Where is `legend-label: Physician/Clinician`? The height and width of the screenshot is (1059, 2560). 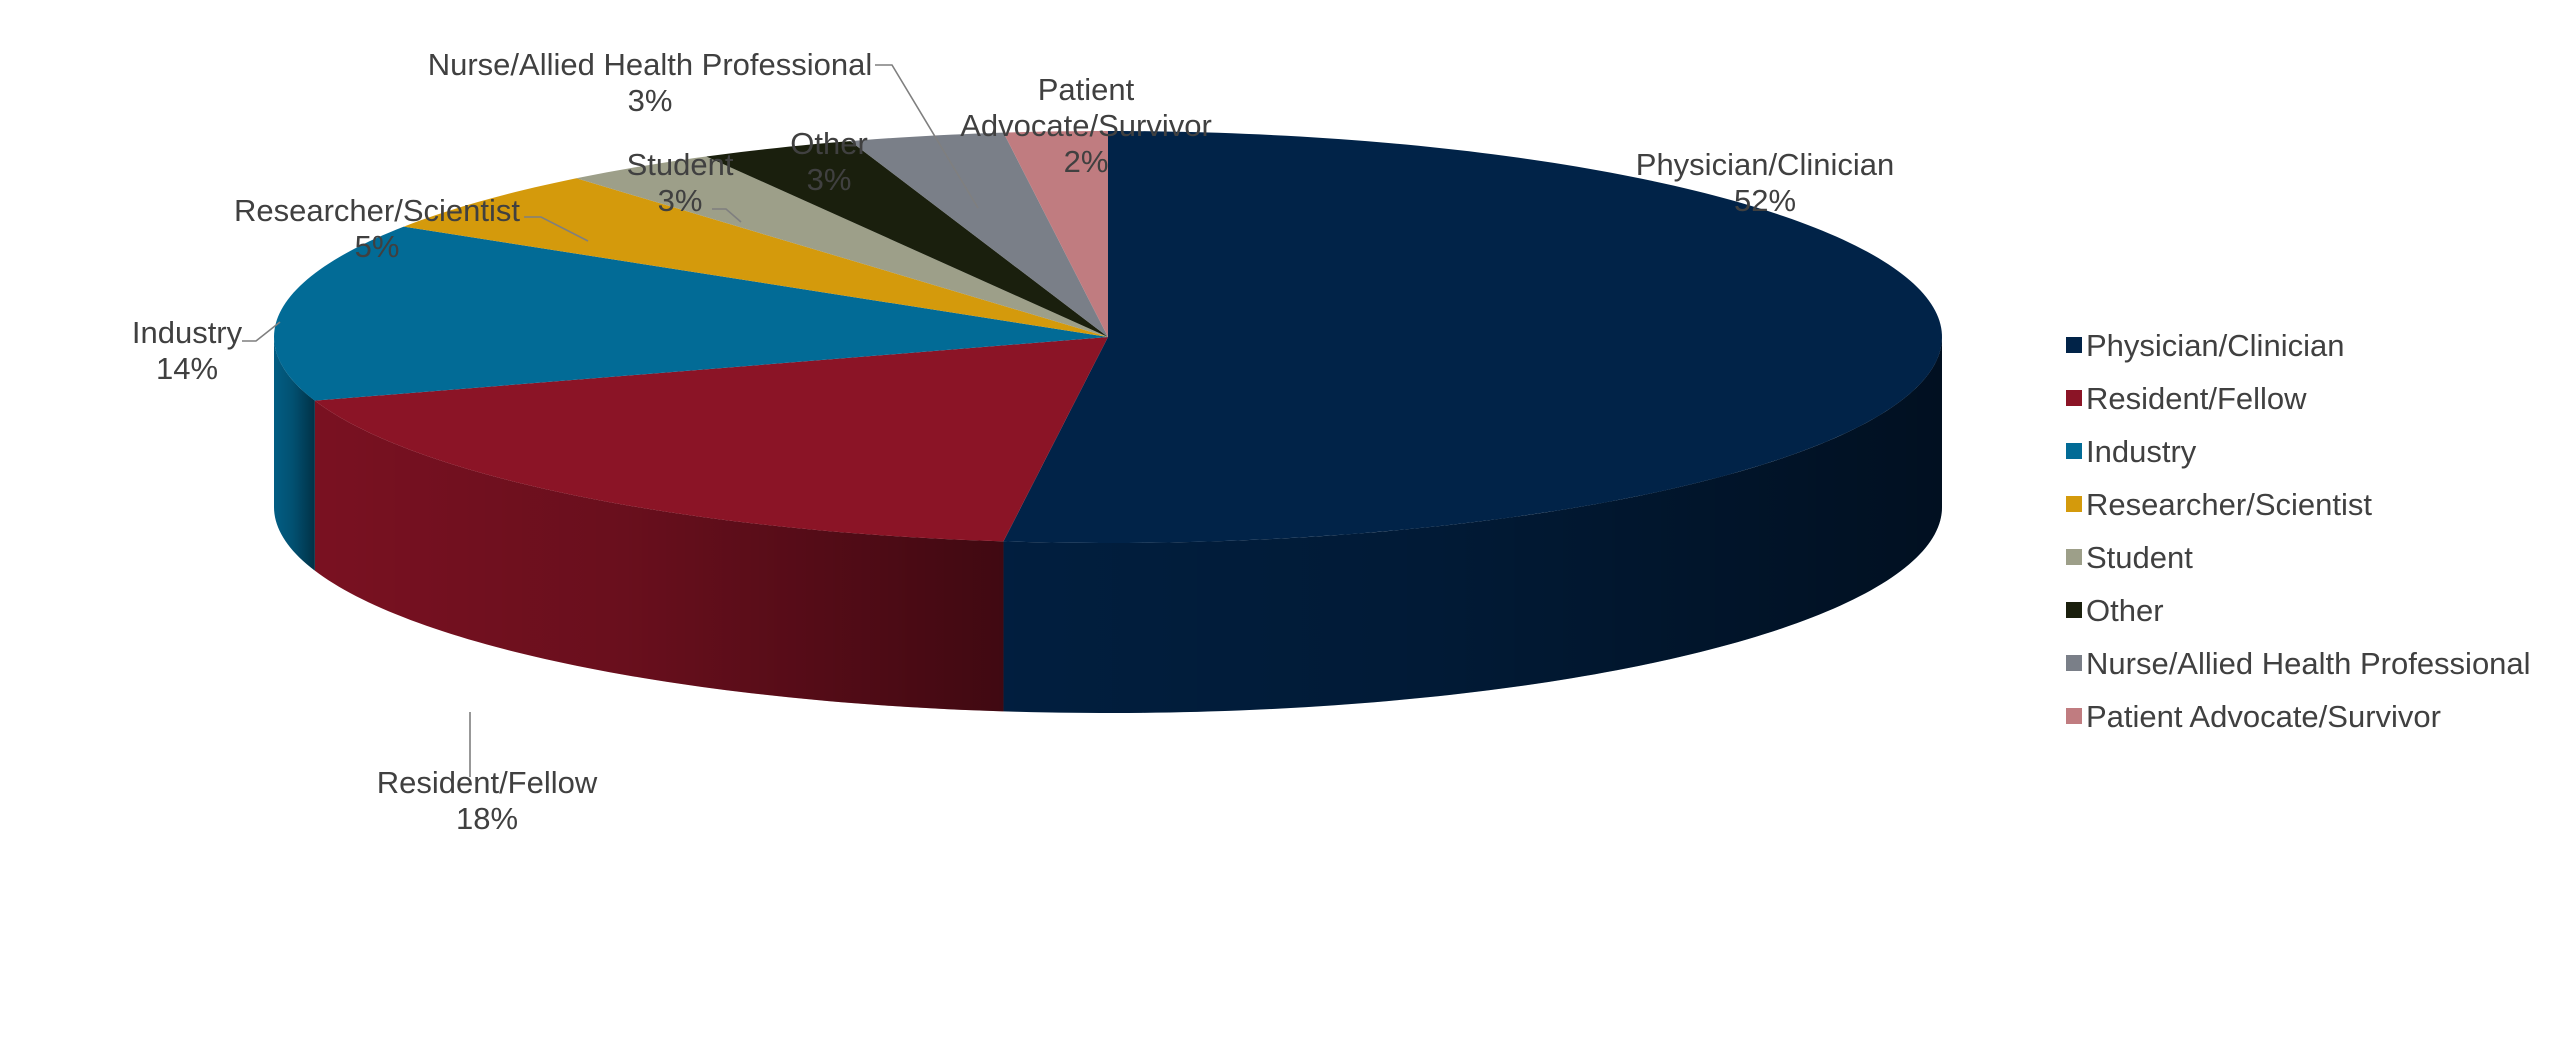
legend-label: Physician/Clinician is located at coordinates (2215, 345).